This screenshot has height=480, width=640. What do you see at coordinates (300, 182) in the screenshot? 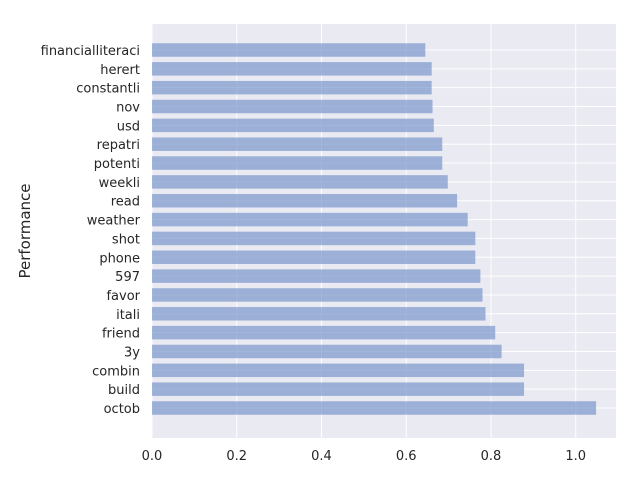
I see `bar-weekli` at bounding box center [300, 182].